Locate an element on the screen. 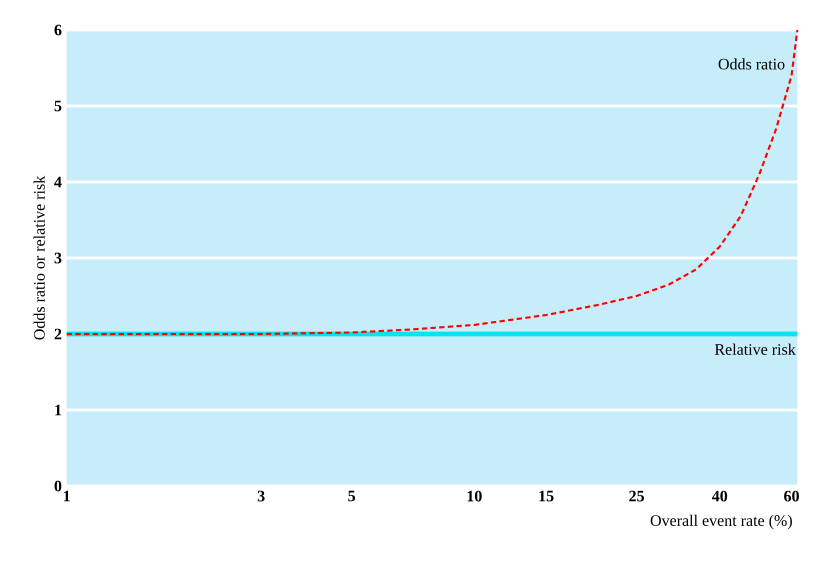  y-tick-label: 4 is located at coordinates (58, 182).